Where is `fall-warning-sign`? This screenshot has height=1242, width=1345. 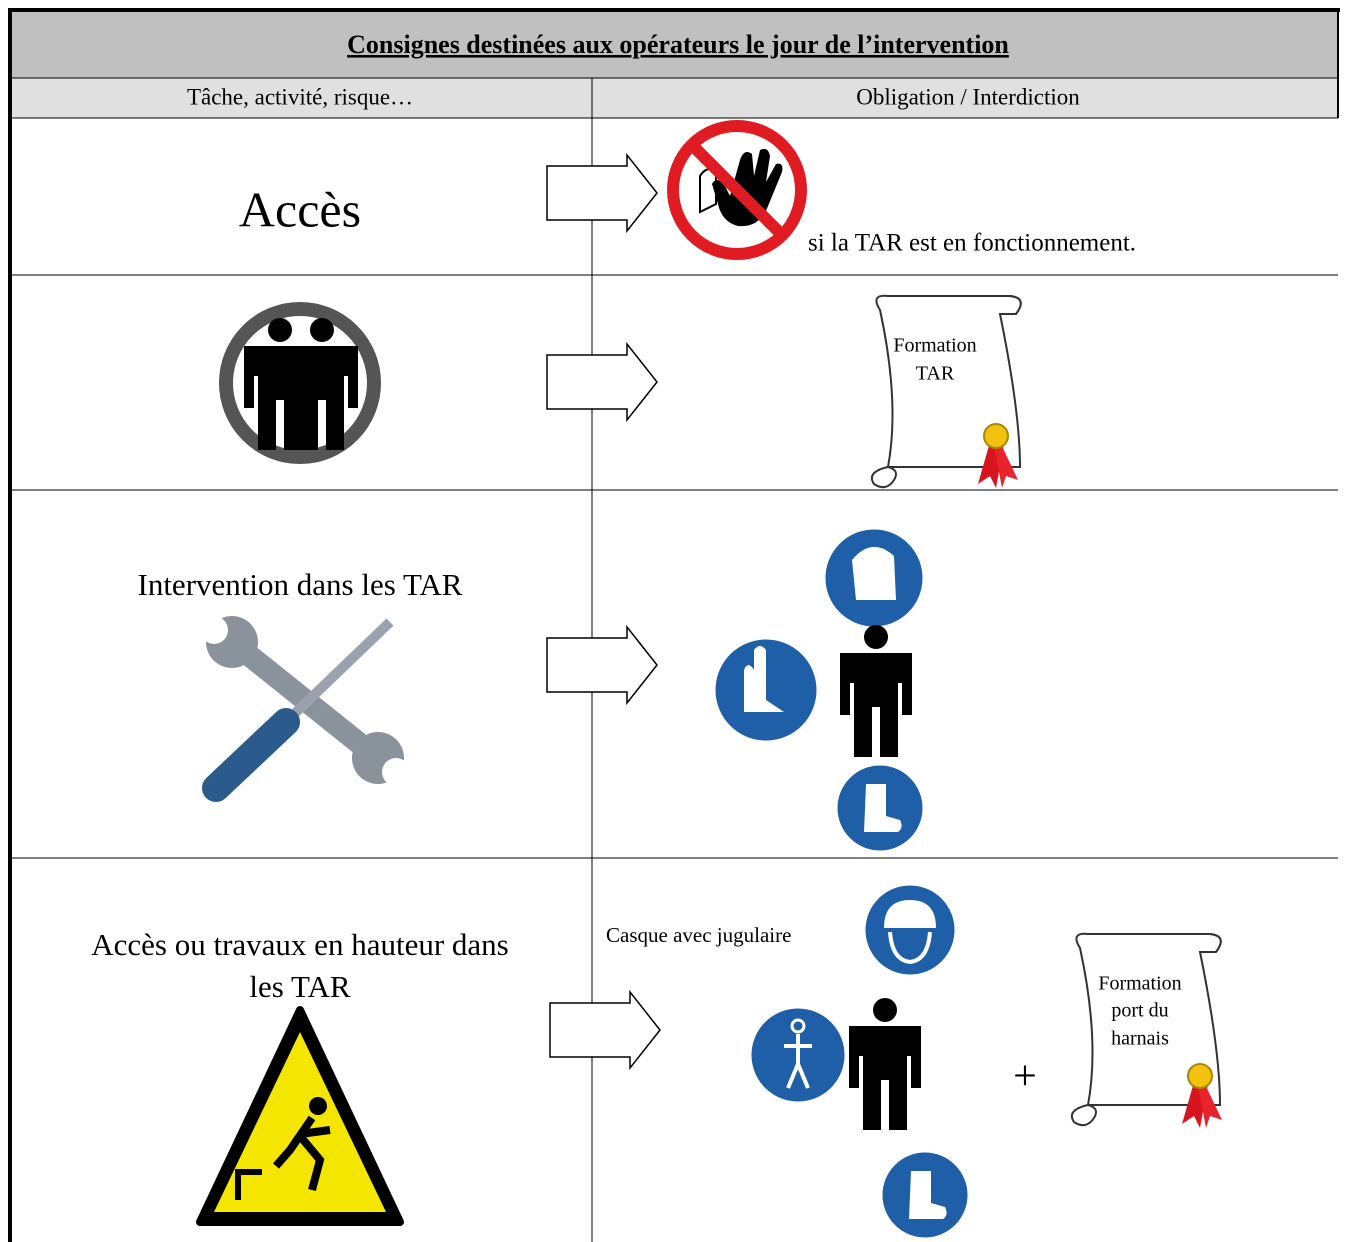 fall-warning-sign is located at coordinates (300, 1116).